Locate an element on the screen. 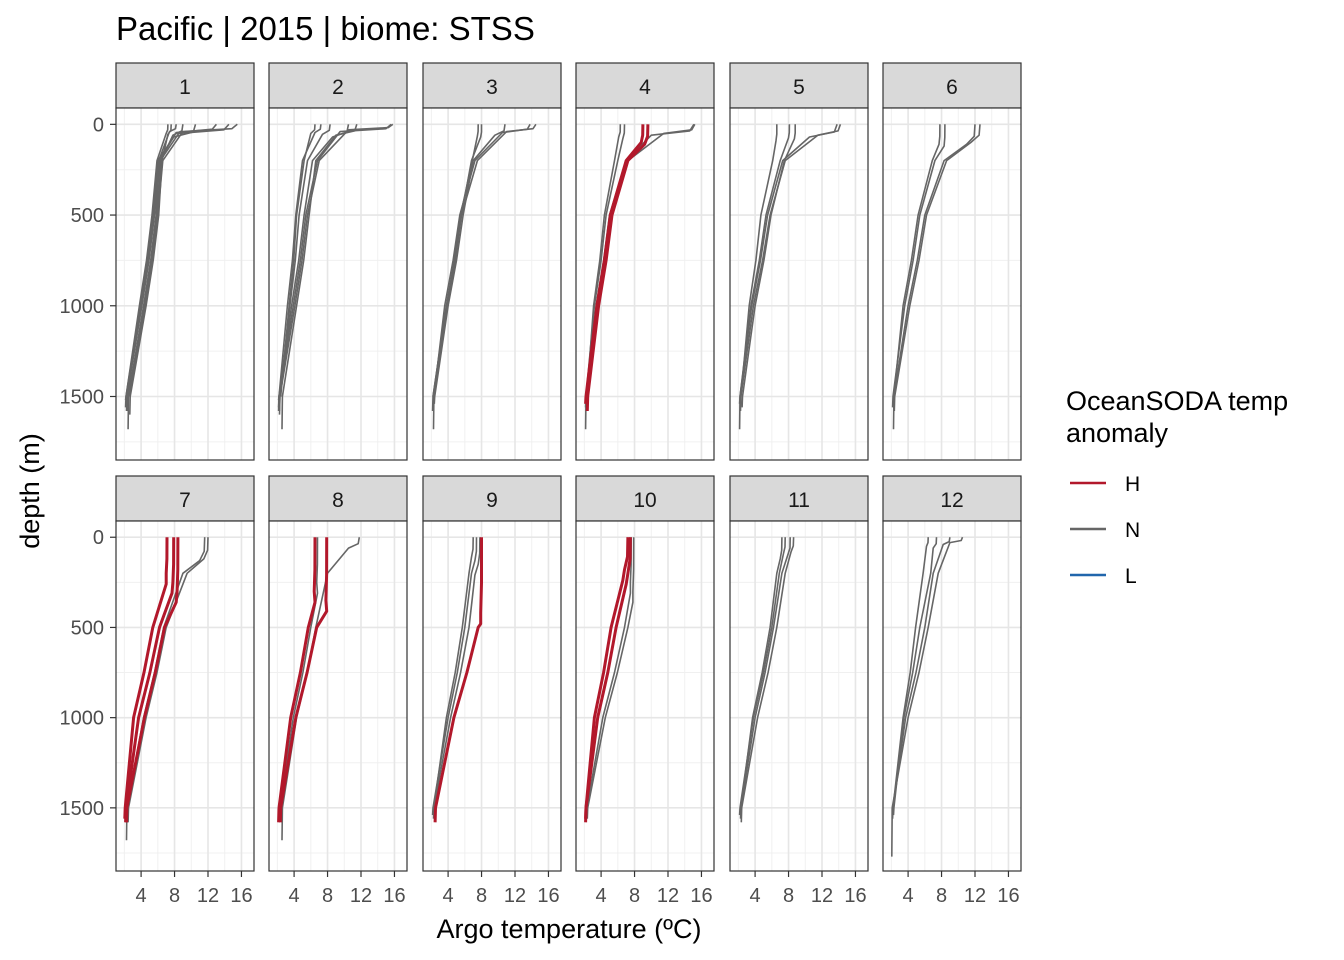  facet-strip-label: 3 is located at coordinates (492, 87).